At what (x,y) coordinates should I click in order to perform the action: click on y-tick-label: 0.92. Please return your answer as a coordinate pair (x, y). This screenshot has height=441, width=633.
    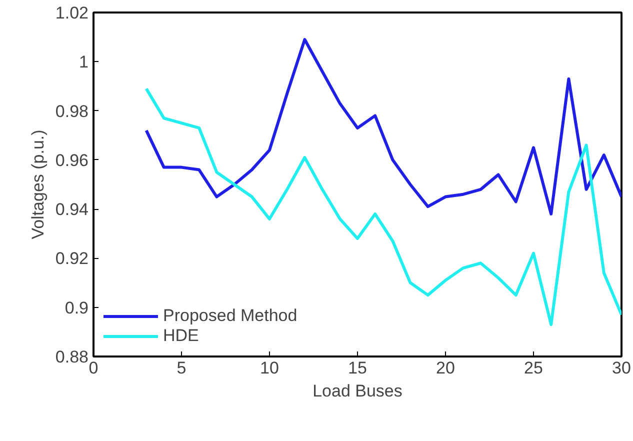
    Looking at the image, I should click on (72, 258).